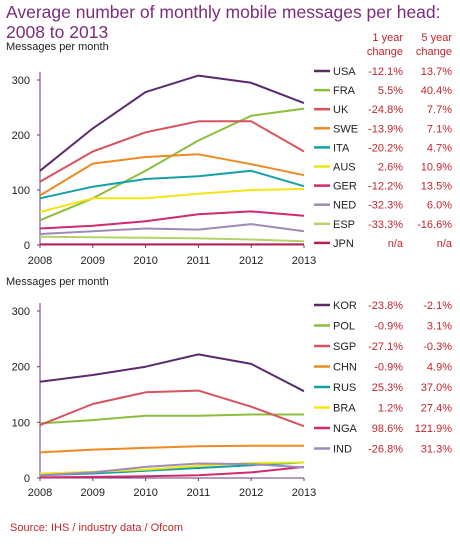 The image size is (460, 546). I want to click on series-line-chn, so click(171, 449).